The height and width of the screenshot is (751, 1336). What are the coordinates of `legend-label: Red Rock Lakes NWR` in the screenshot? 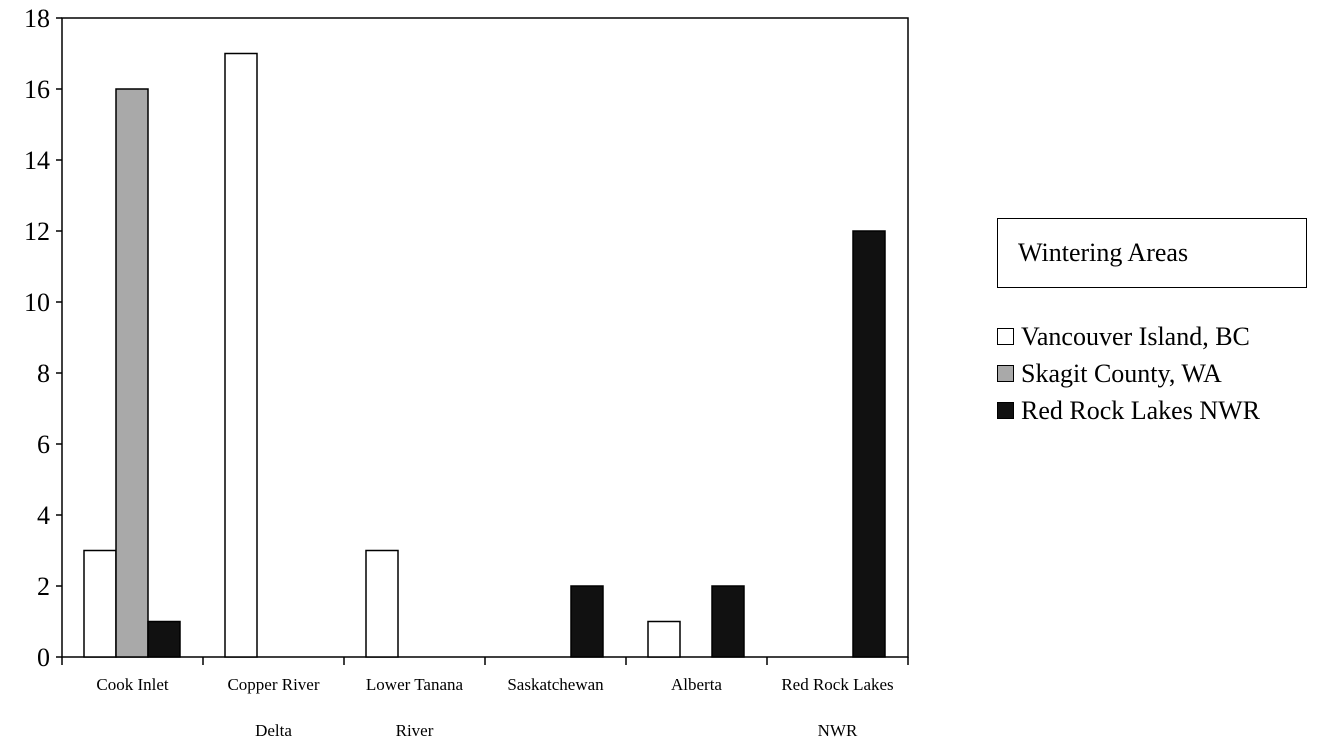 It's located at (1141, 410).